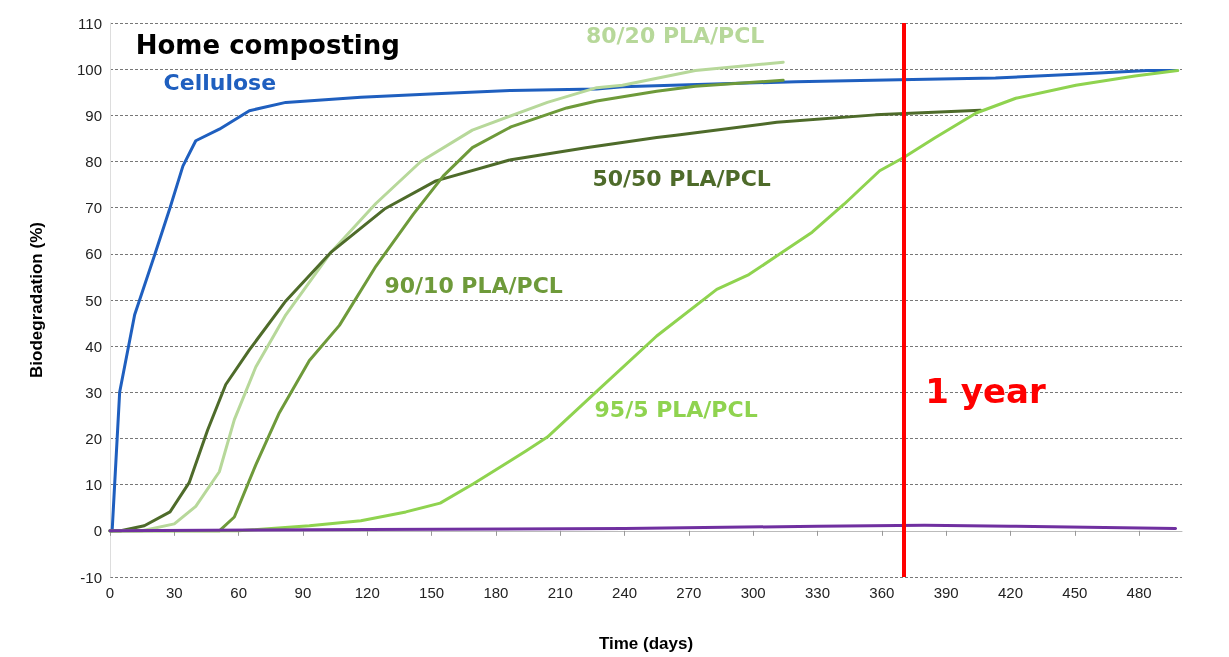  What do you see at coordinates (93, 438) in the screenshot?
I see `y-tick-label: 20` at bounding box center [93, 438].